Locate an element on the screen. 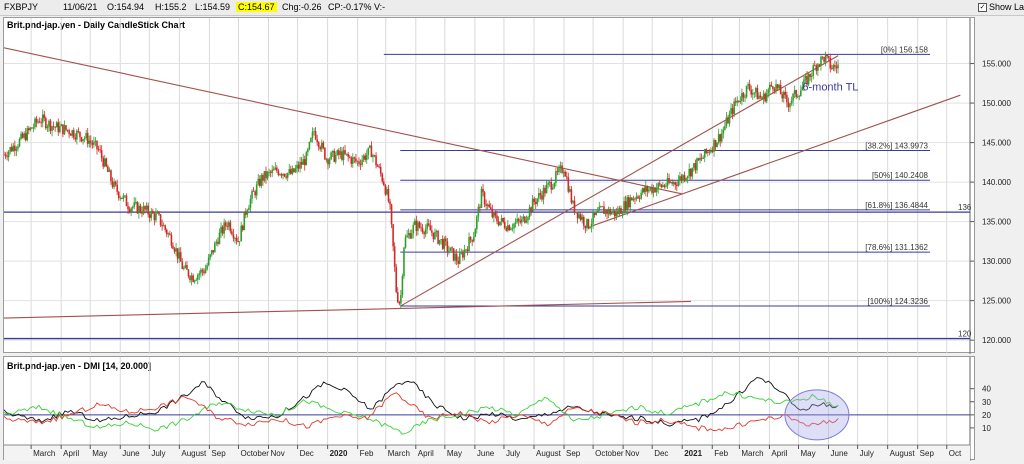 This screenshot has width=1024, height=464. x-tick-label: Feb is located at coordinates (367, 453).